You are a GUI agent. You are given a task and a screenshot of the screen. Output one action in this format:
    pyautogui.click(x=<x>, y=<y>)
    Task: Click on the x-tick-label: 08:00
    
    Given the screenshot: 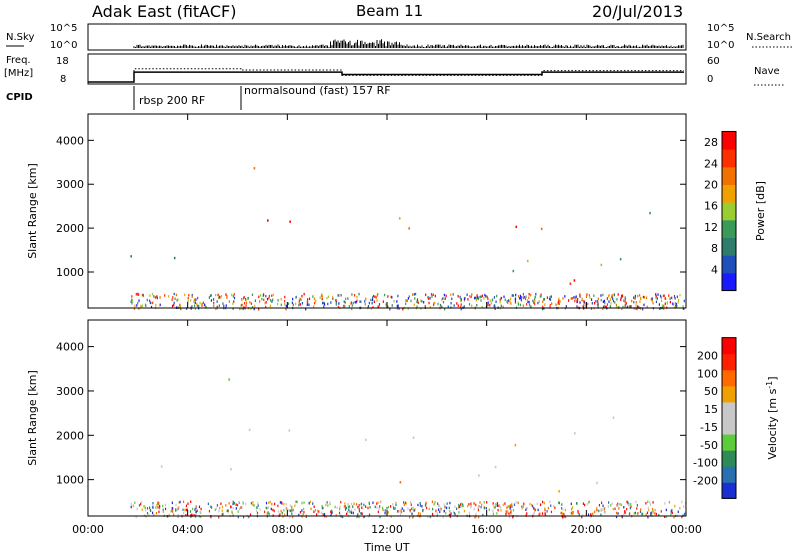 What is the action you would take?
    pyautogui.click(x=287, y=529)
    